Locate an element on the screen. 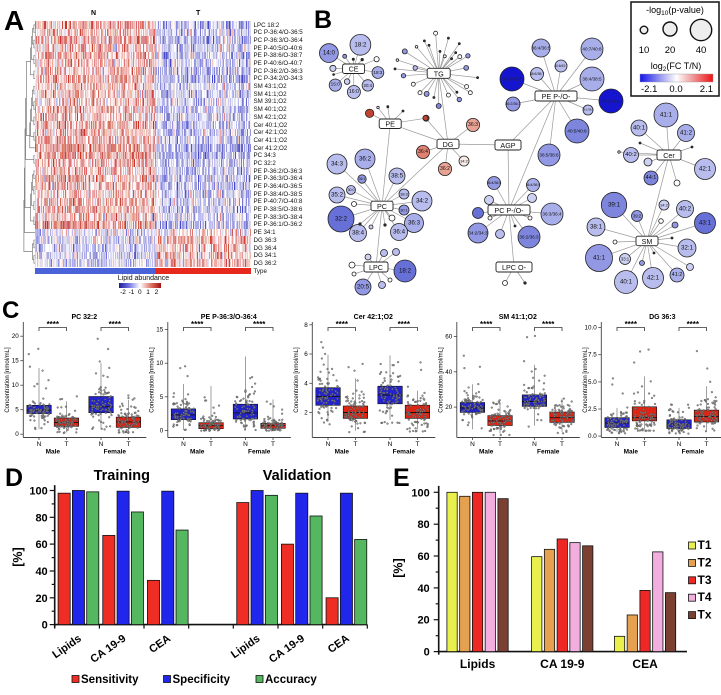  svg-text: T1 is located at coordinates (705, 545).